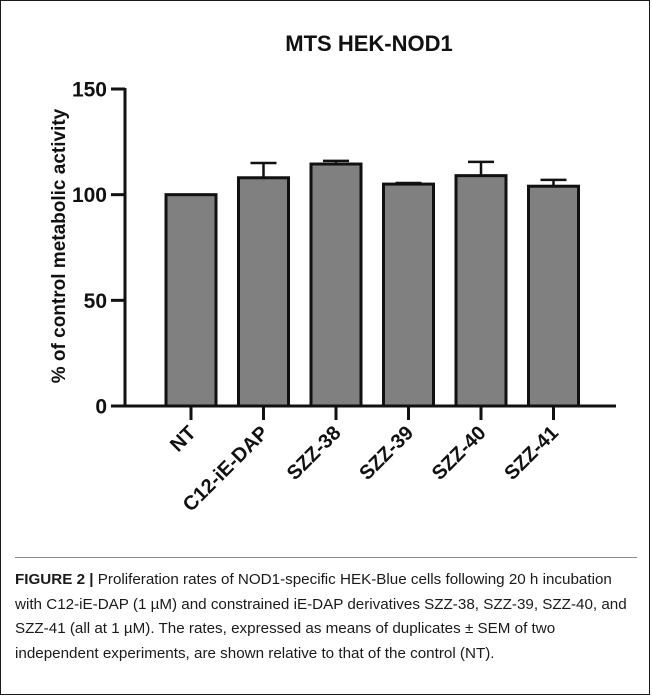  I want to click on x-tick-label: SZZ-41, so click(531, 453).